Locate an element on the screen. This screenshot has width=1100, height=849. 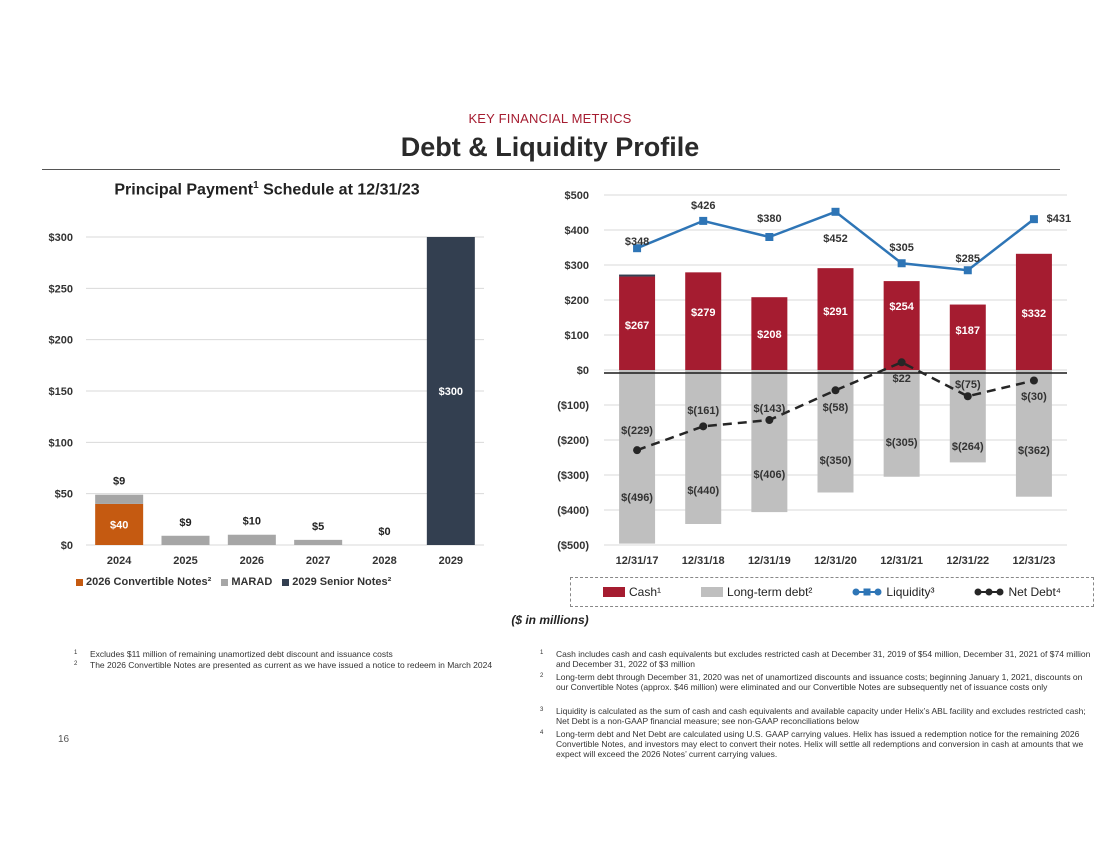
debt-value-label: $(264) is located at coordinates (968, 447).